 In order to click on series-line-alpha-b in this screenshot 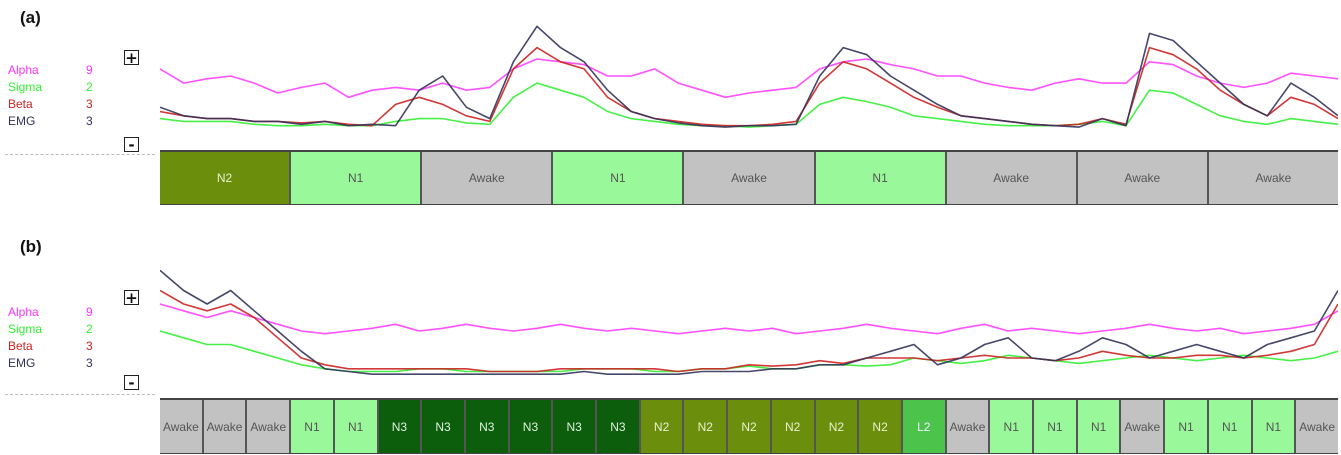, I will do `click(749, 319)`.